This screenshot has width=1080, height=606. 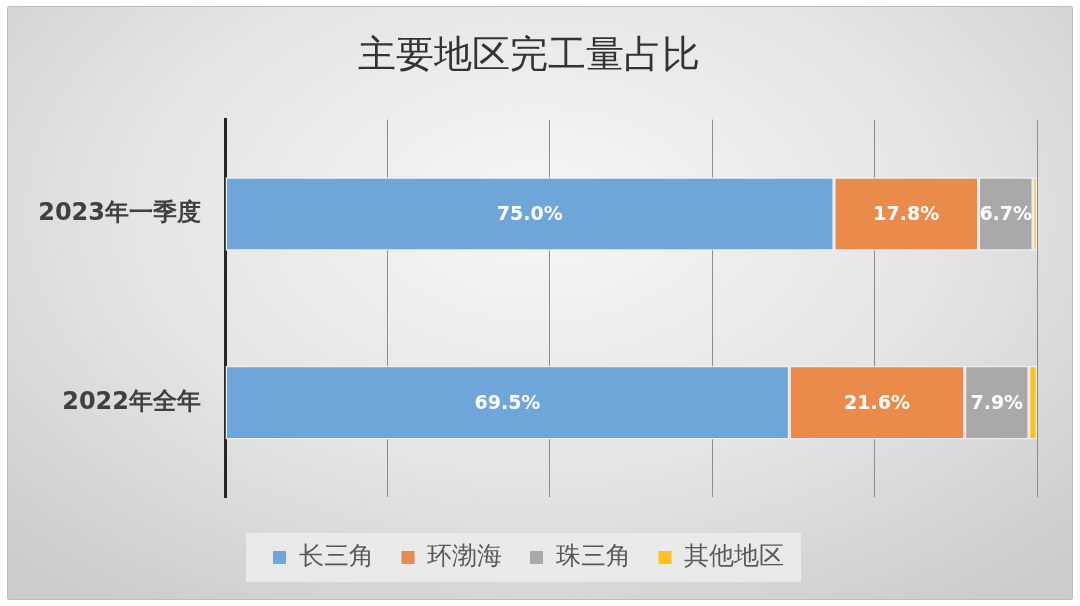 What do you see at coordinates (336, 555) in the screenshot?
I see `legend-label: 长三角` at bounding box center [336, 555].